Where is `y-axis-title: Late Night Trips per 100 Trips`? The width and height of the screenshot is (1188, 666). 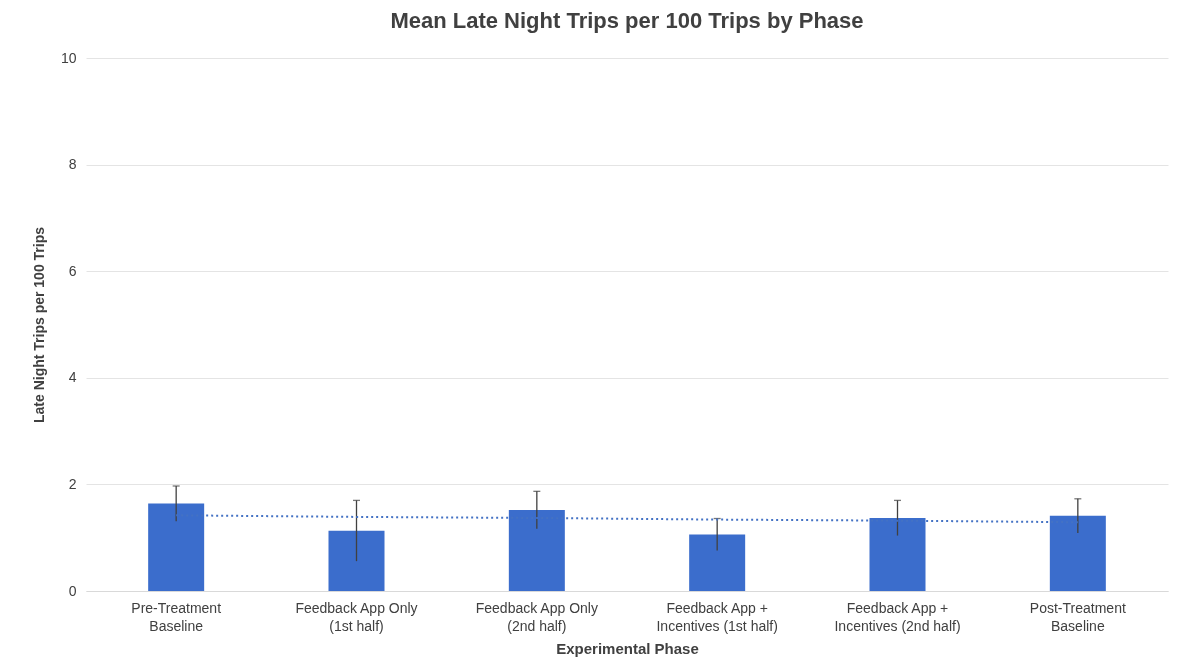
y-axis-title: Late Night Trips per 100 Trips is located at coordinates (38, 325).